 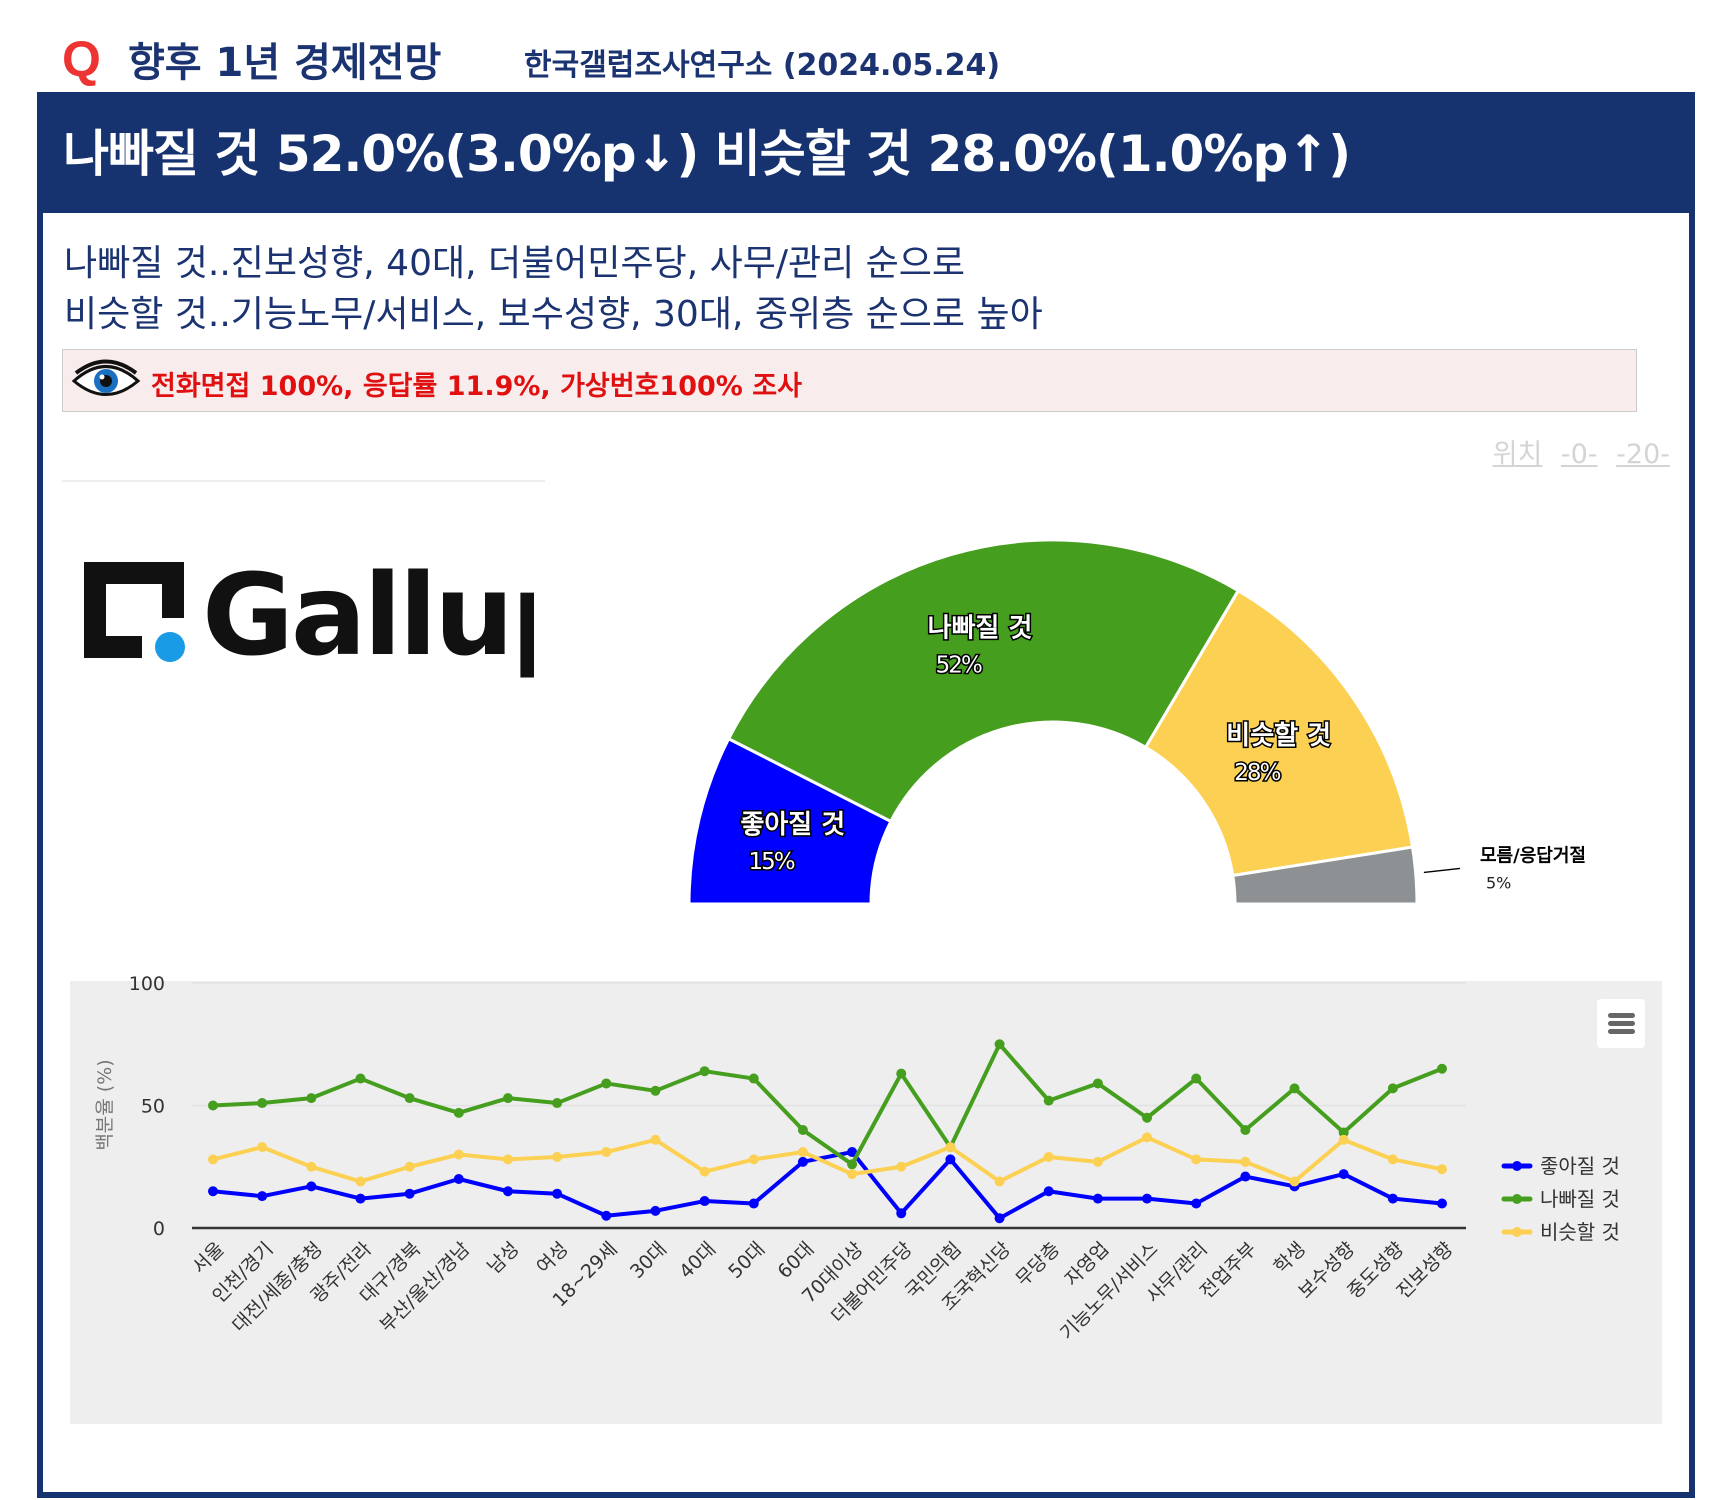 I want to click on slice-label-unknown: 모름/응답거절, so click(x=1533, y=855).